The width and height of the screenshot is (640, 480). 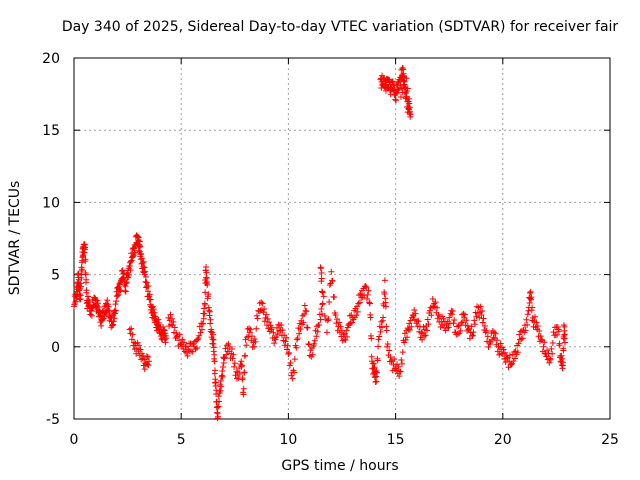 I want to click on x-tick-label: 0, so click(x=74, y=440).